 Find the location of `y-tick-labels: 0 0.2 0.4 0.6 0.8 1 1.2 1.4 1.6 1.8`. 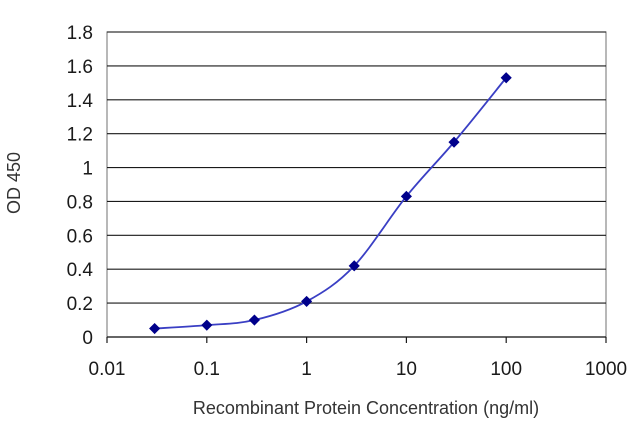

y-tick-labels: 0 0.2 0.4 0.6 0.8 1 1.2 1.4 1.6 1.8 is located at coordinates (80, 186).